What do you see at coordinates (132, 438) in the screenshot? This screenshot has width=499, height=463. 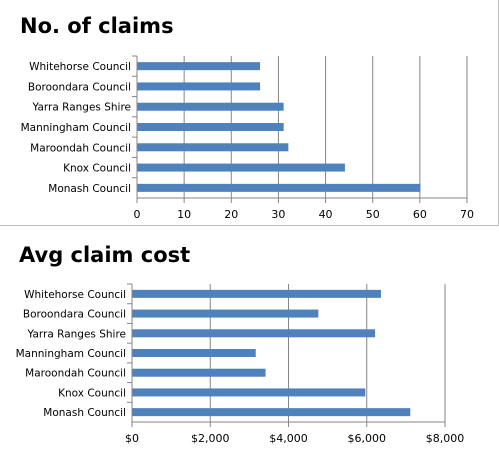 I see `x-tick-label: $0` at bounding box center [132, 438].